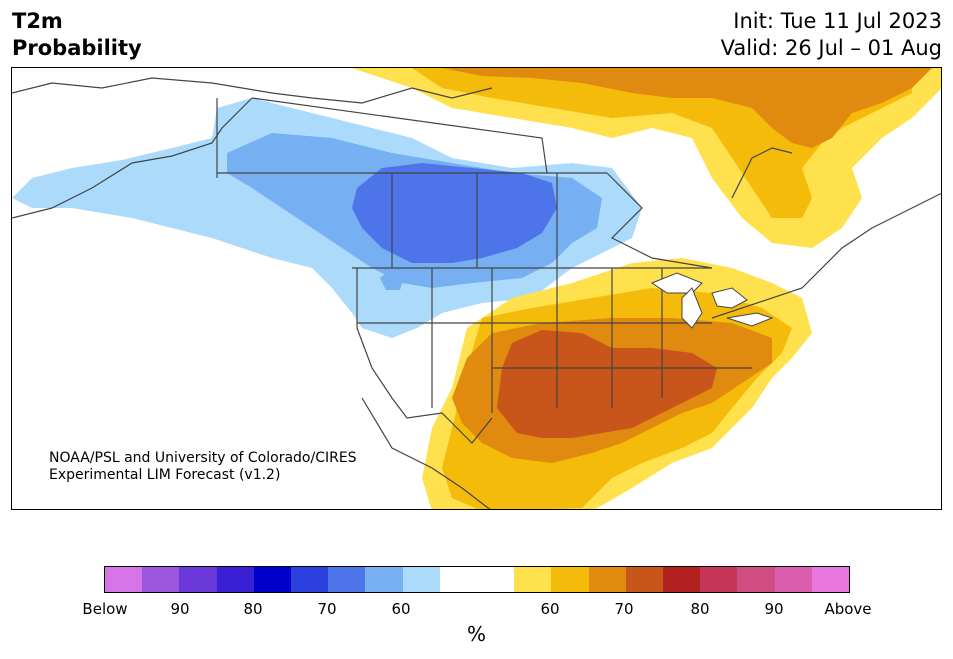 Image resolution: width=953 pixels, height=659 pixels. Describe the element at coordinates (77, 35) in the screenshot. I see `map-title: T2m Probability` at that location.